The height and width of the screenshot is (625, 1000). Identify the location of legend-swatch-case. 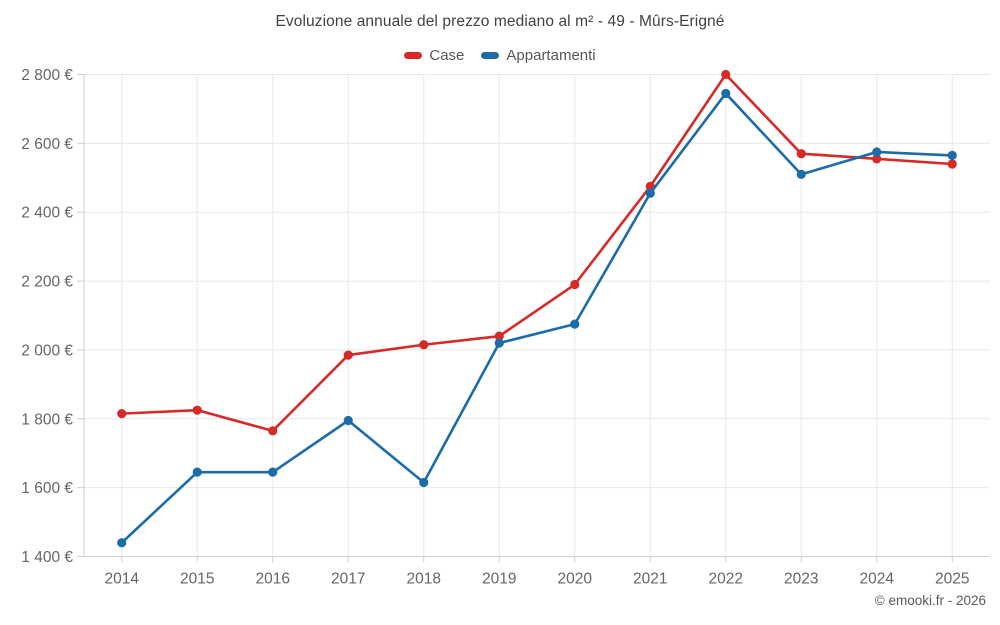
(413, 55).